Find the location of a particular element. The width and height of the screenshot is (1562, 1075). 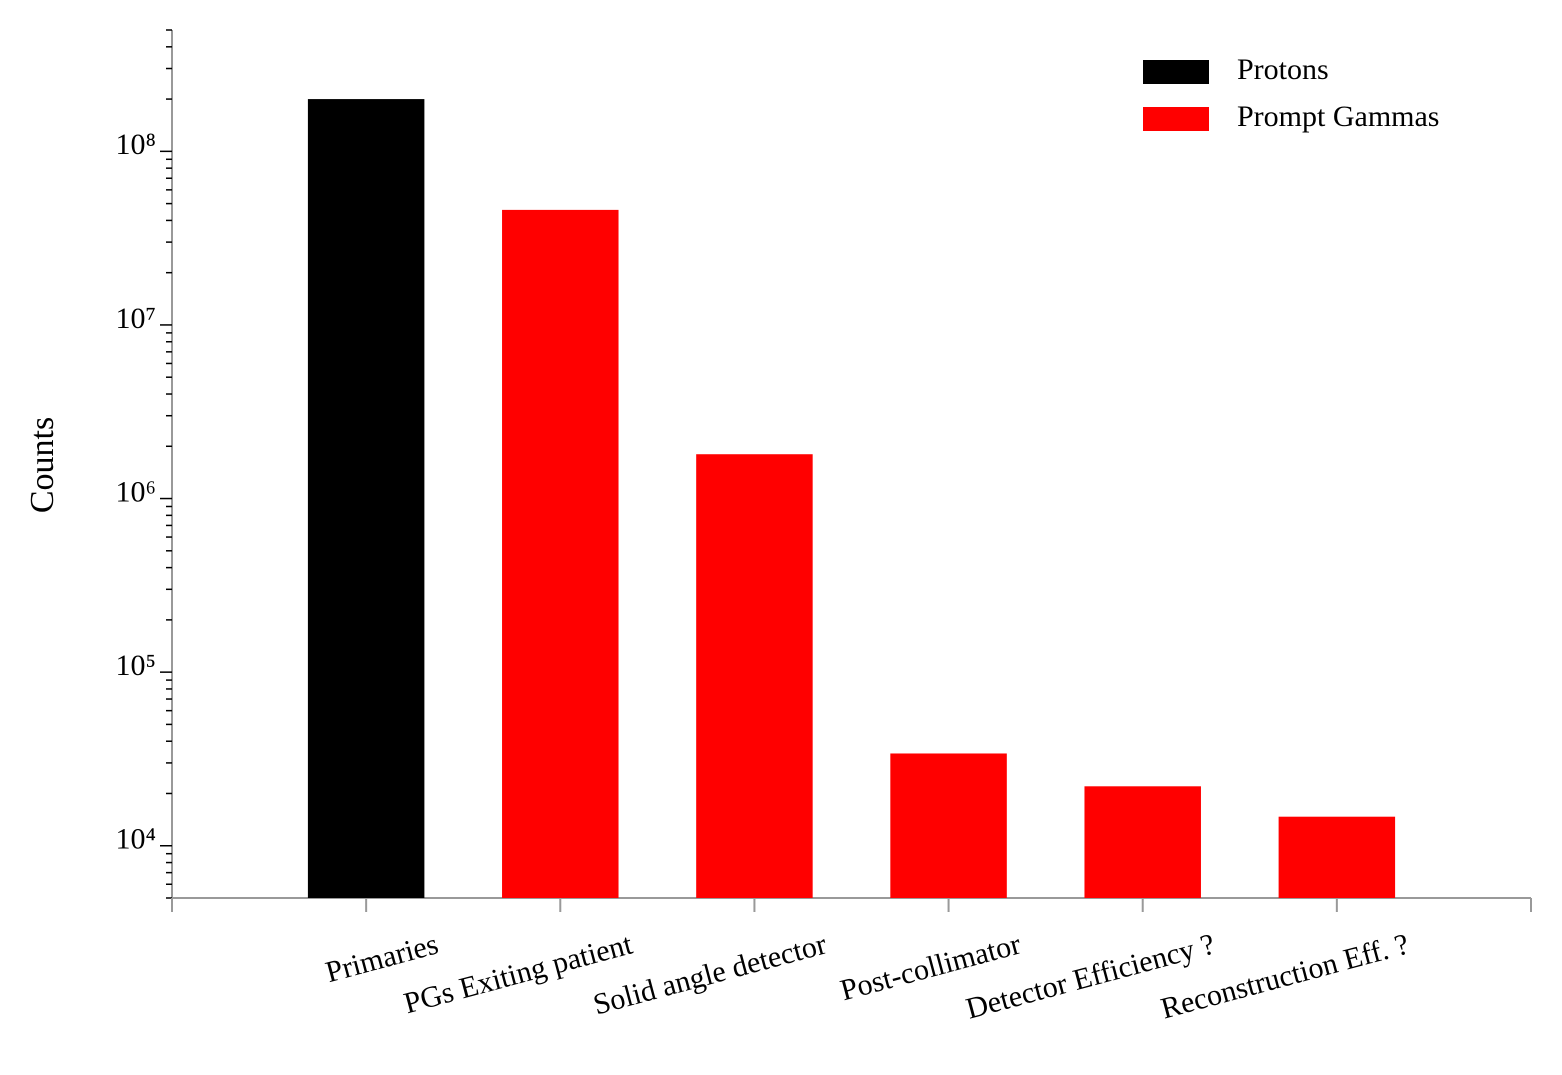

y-tick-label: 10⁵ is located at coordinates (136, 665).